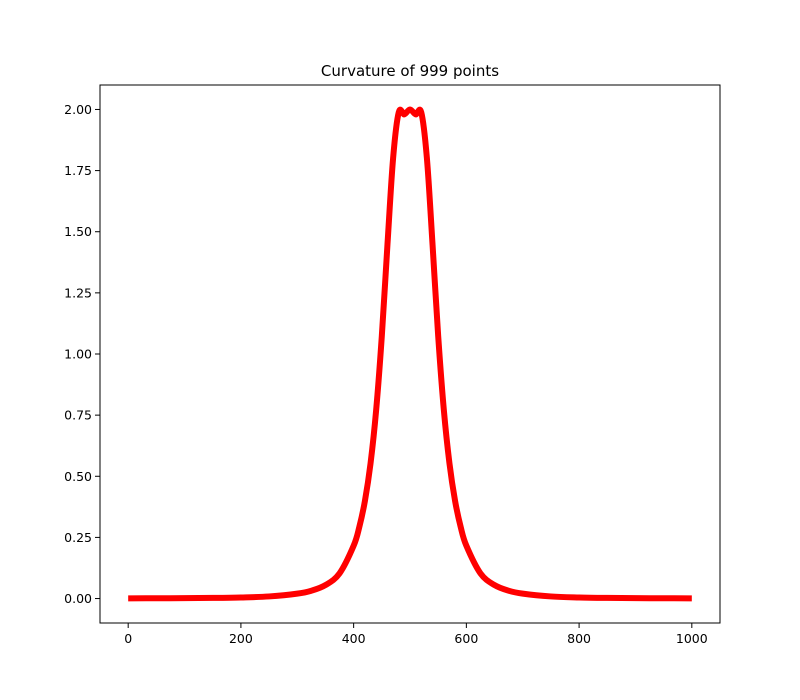 Image resolution: width=800 pixels, height=700 pixels. I want to click on x-tick-label: 400, so click(354, 638).